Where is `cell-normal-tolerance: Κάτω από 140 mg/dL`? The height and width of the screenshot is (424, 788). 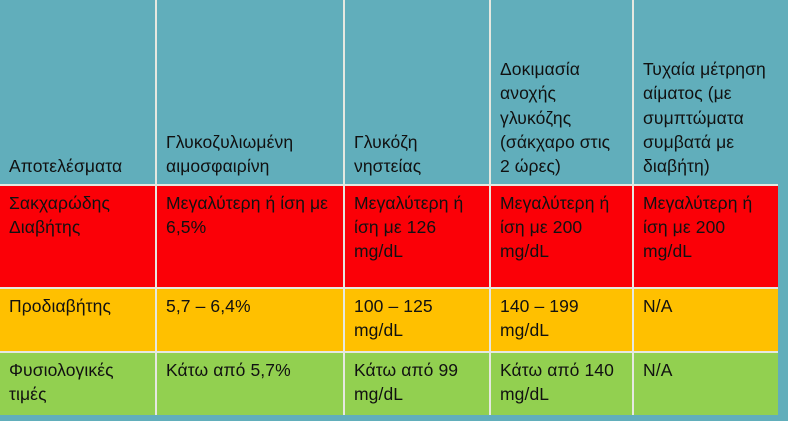
cell-normal-tolerance: Κάτω από 140 mg/dL is located at coordinates (561, 384).